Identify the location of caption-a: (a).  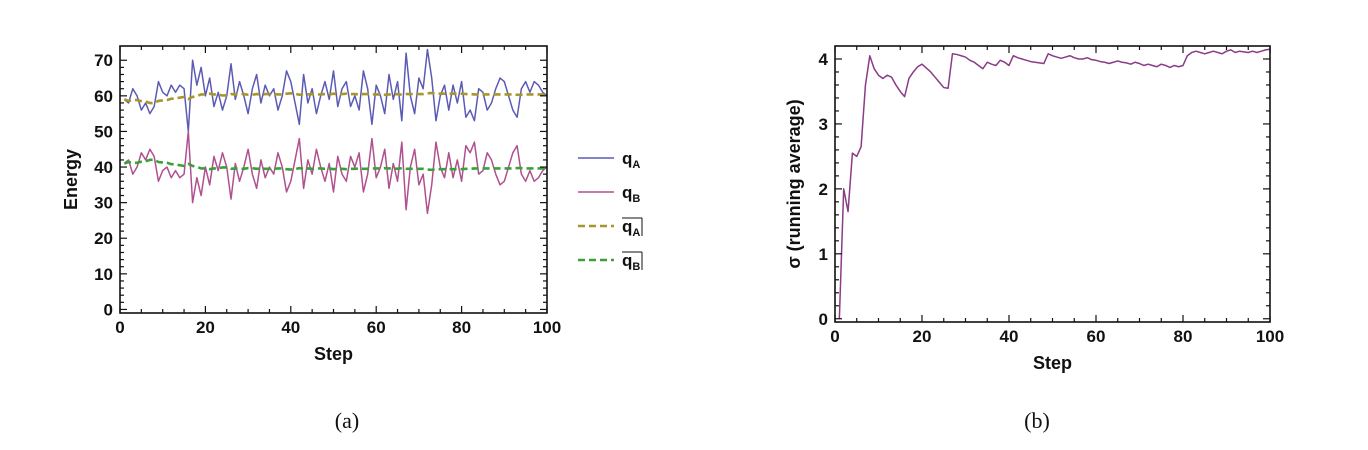
(347, 420).